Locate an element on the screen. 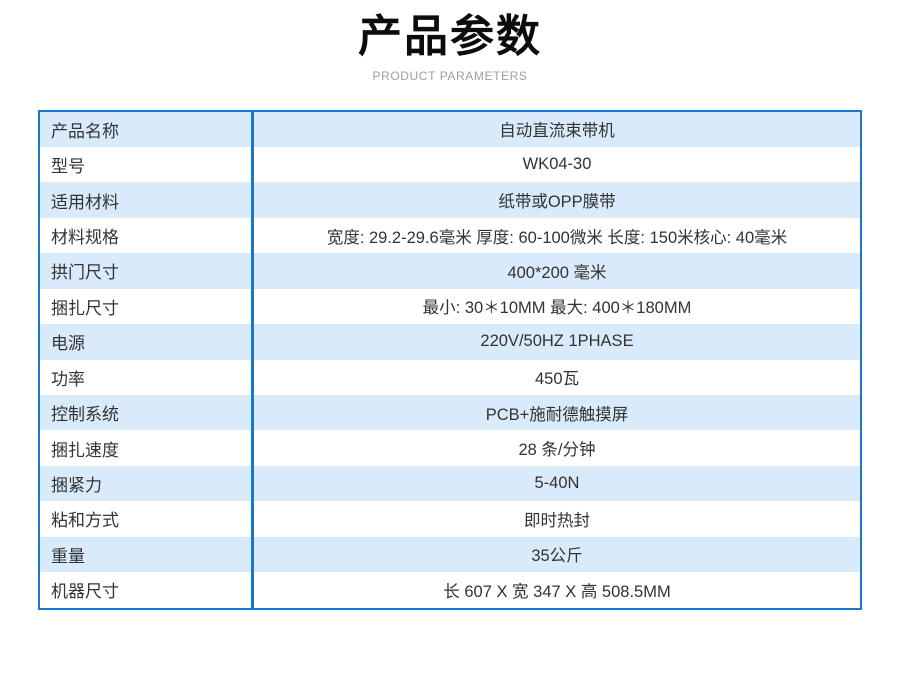 Image resolution: width=900 pixels, height=675 pixels. param-value: 450瓦 is located at coordinates (557, 379).